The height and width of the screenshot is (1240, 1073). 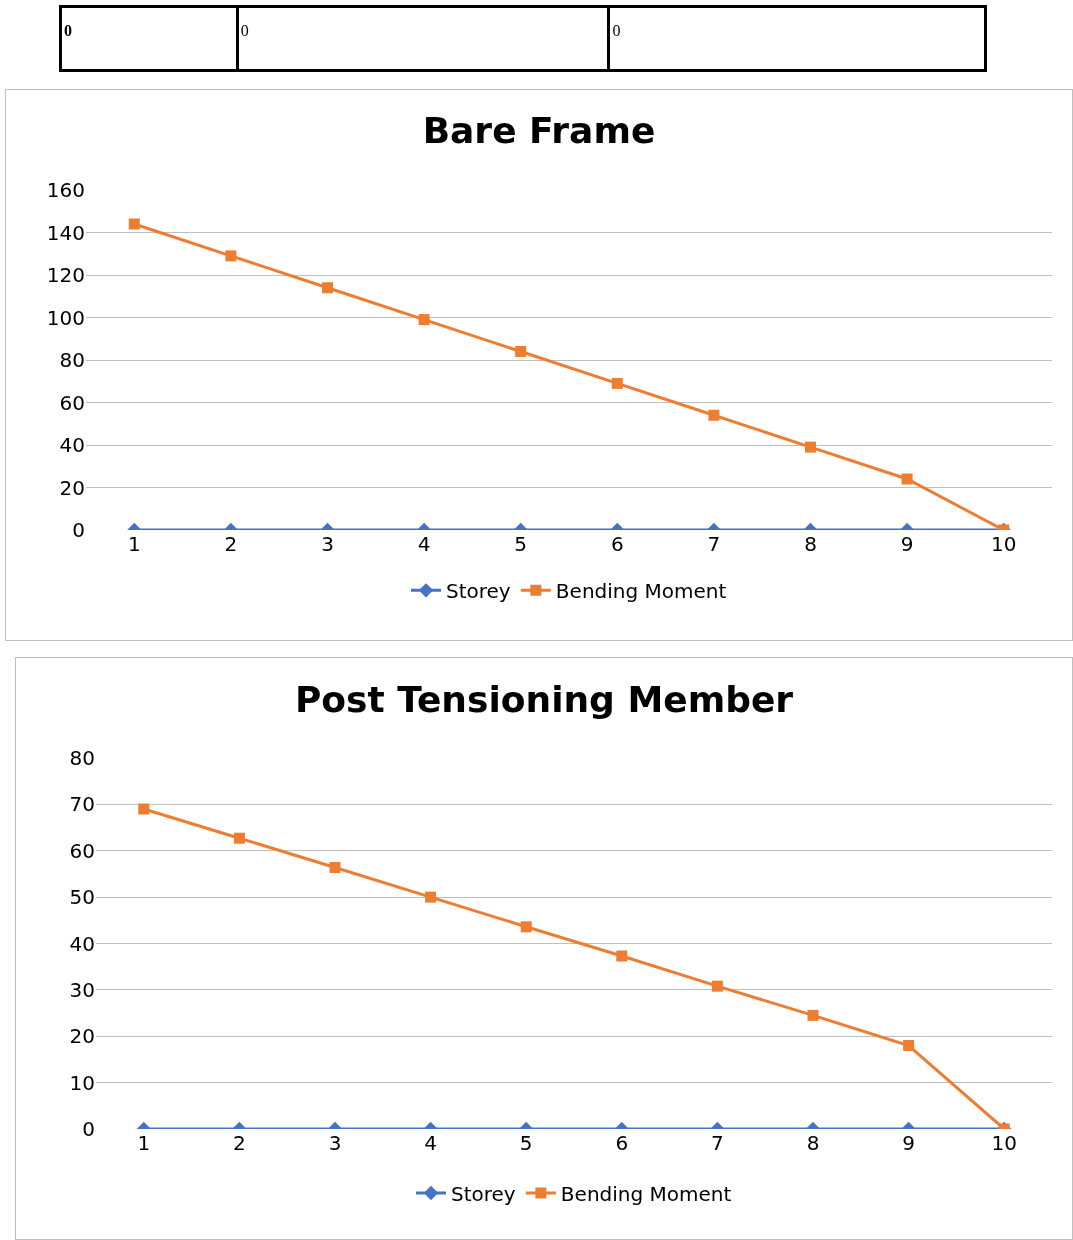 What do you see at coordinates (82, 897) in the screenshot?
I see `y-tick-label: 50` at bounding box center [82, 897].